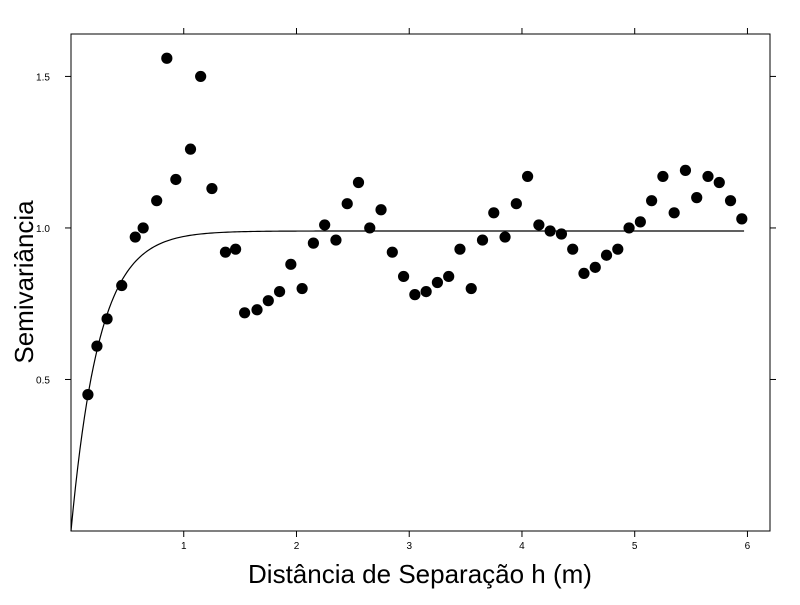 The width and height of the screenshot is (800, 605). Describe the element at coordinates (748, 546) in the screenshot. I see `x-tick-label: 6` at that location.